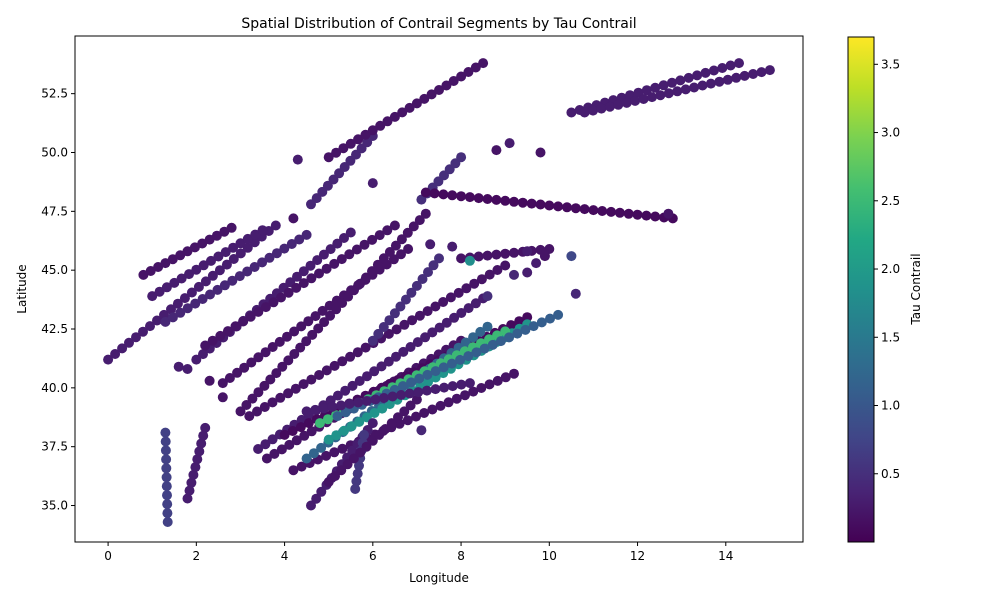  I want to click on y-tick-label: 50.0, so click(54, 152).